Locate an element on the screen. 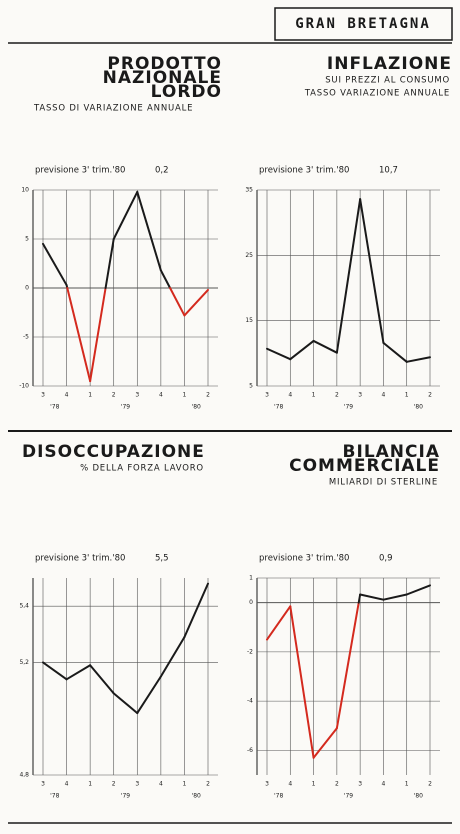 The height and width of the screenshot is (834, 460). chart-subtitle: % DELLA FORZA LAVORO is located at coordinates (142, 469).